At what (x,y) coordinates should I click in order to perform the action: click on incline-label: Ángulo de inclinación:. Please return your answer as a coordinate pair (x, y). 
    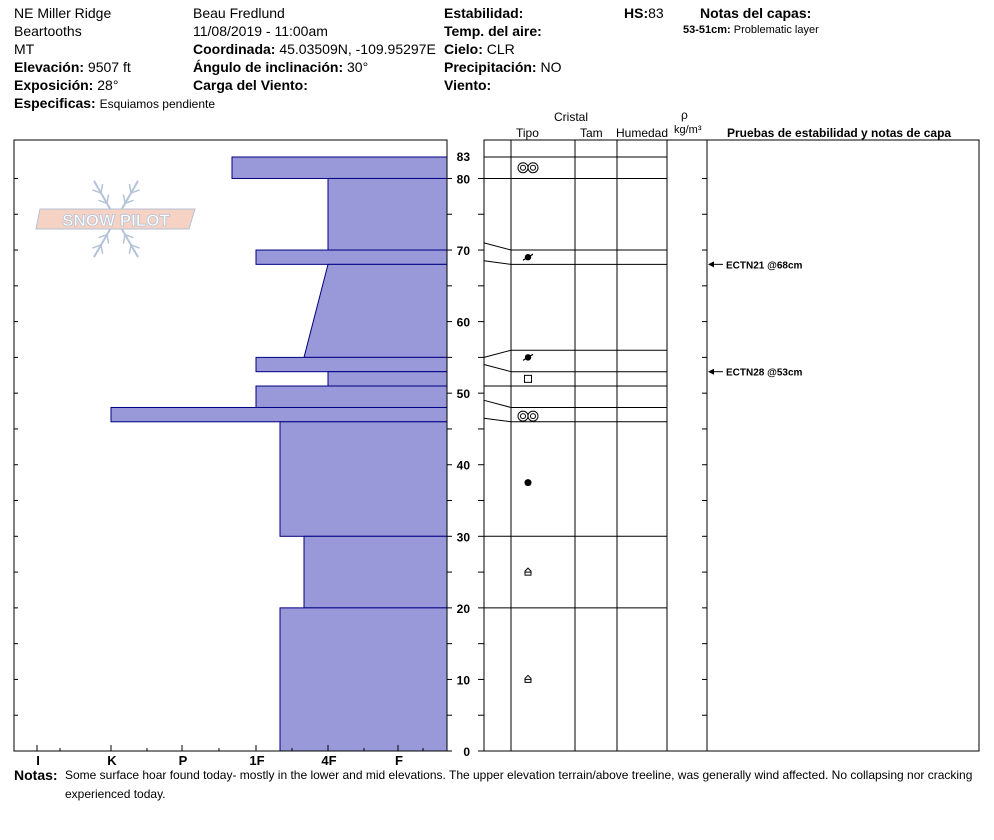
    Looking at the image, I should click on (268, 67).